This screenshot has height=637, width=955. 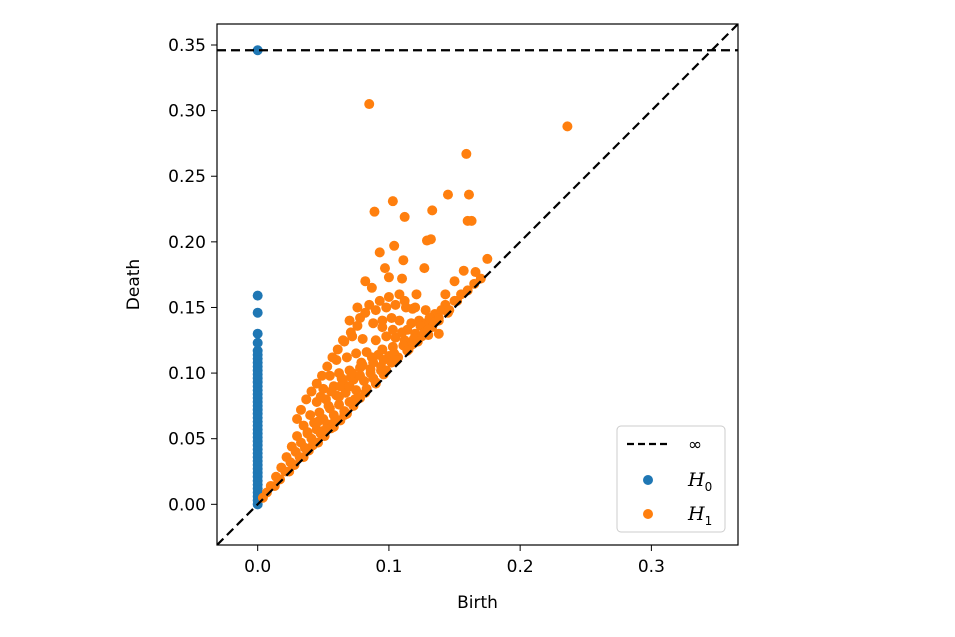 What do you see at coordinates (187, 374) in the screenshot?
I see `y-tick-label: 0.10` at bounding box center [187, 374].